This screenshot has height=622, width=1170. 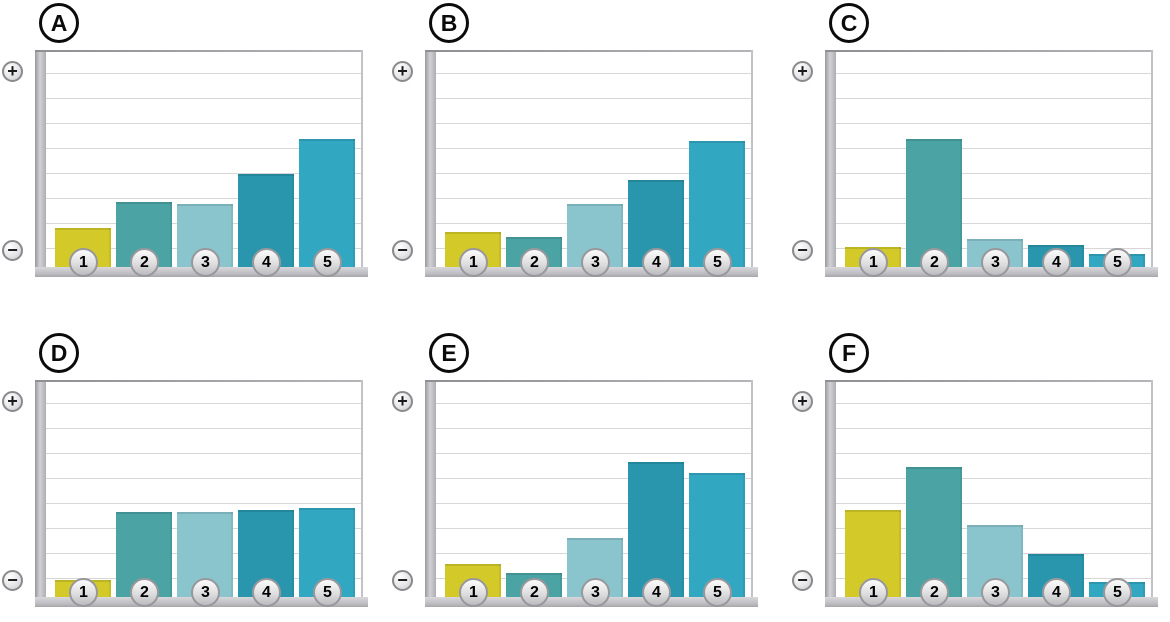 I want to click on panel-letter: E, so click(x=449, y=352).